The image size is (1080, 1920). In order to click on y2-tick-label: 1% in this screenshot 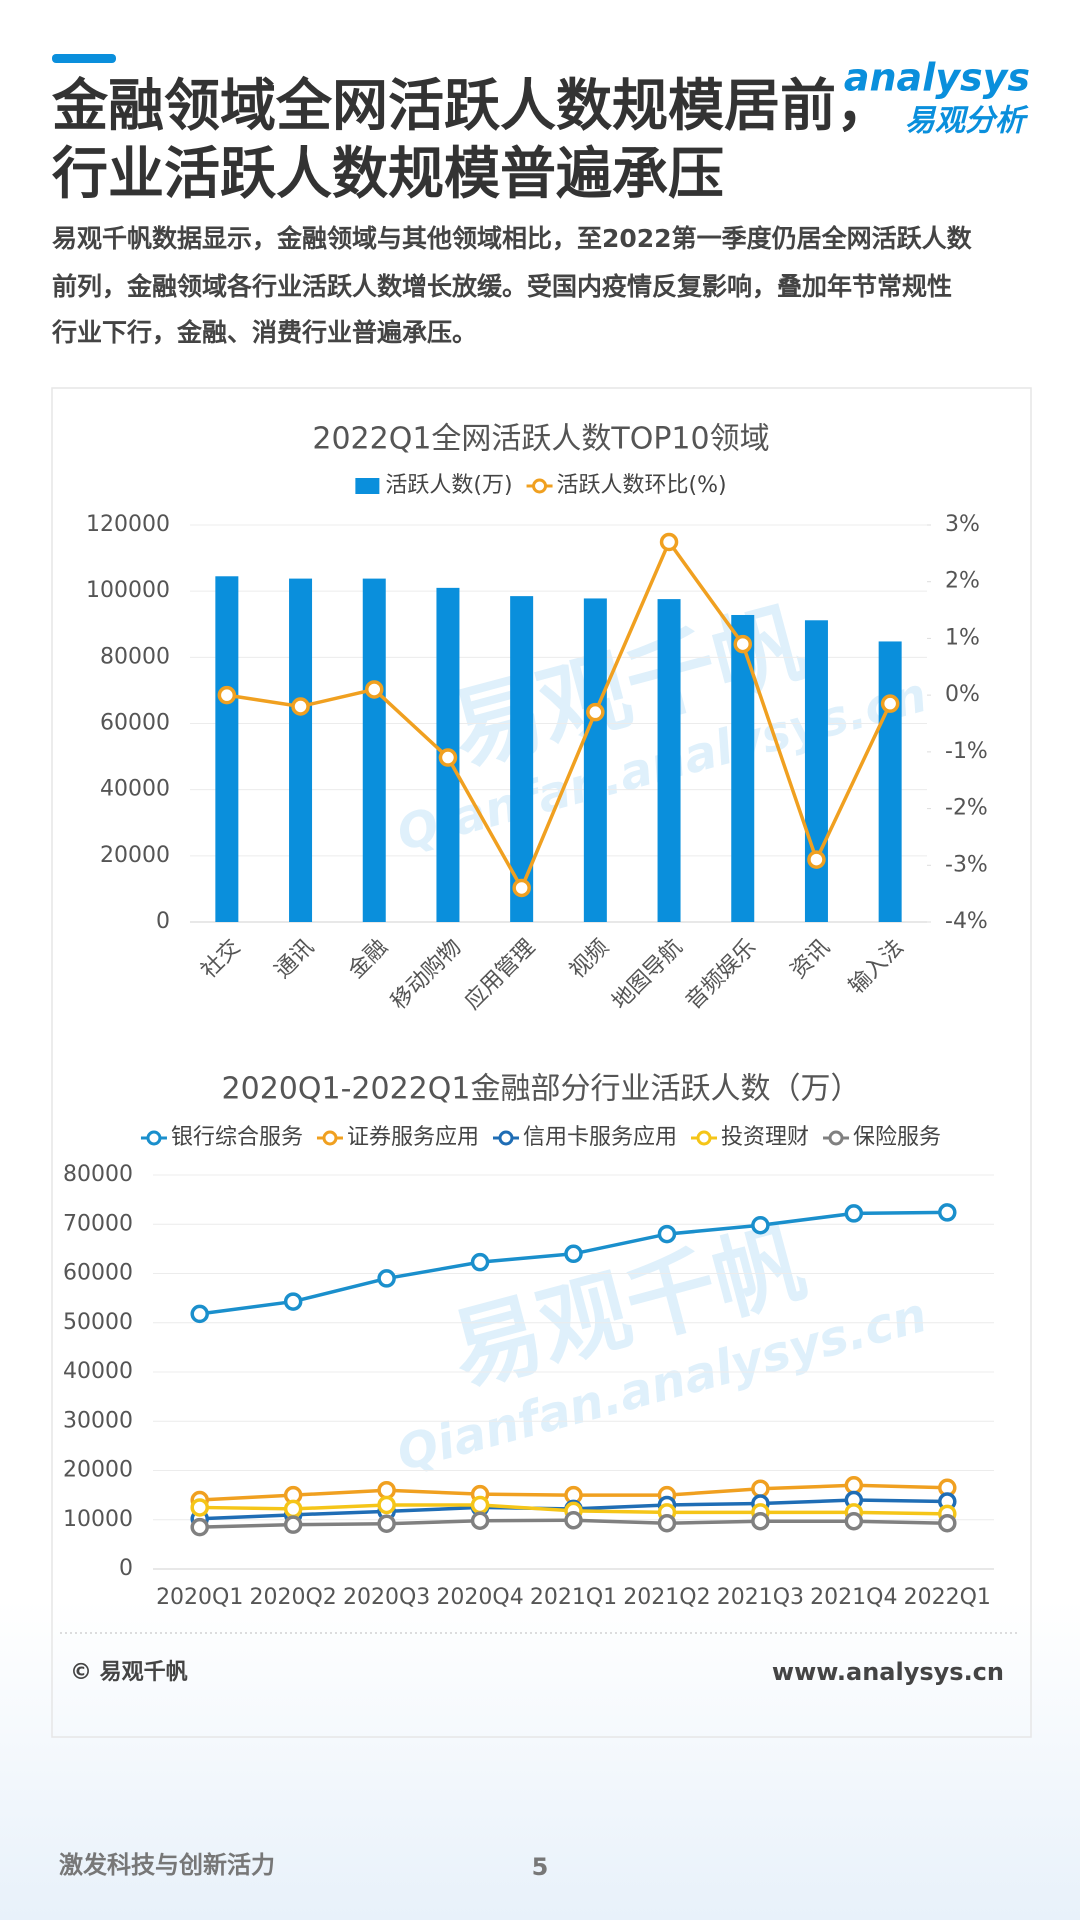, I will do `click(962, 637)`.